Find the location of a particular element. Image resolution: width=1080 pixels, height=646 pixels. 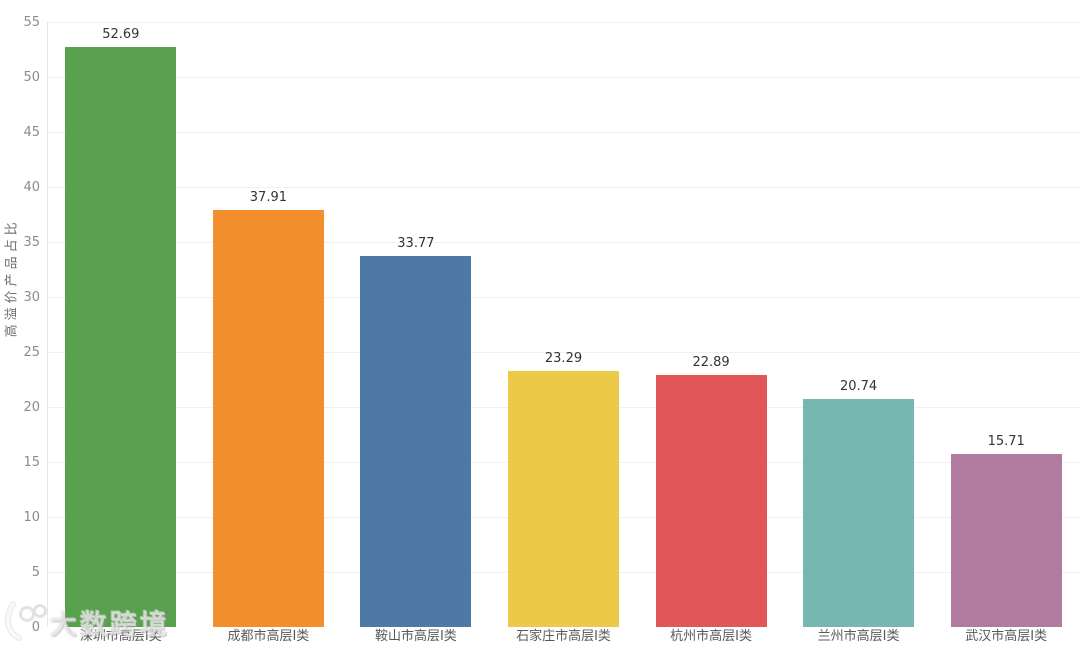

x-tick-label: 杭州市高层Ⅰ类 is located at coordinates (711, 636).